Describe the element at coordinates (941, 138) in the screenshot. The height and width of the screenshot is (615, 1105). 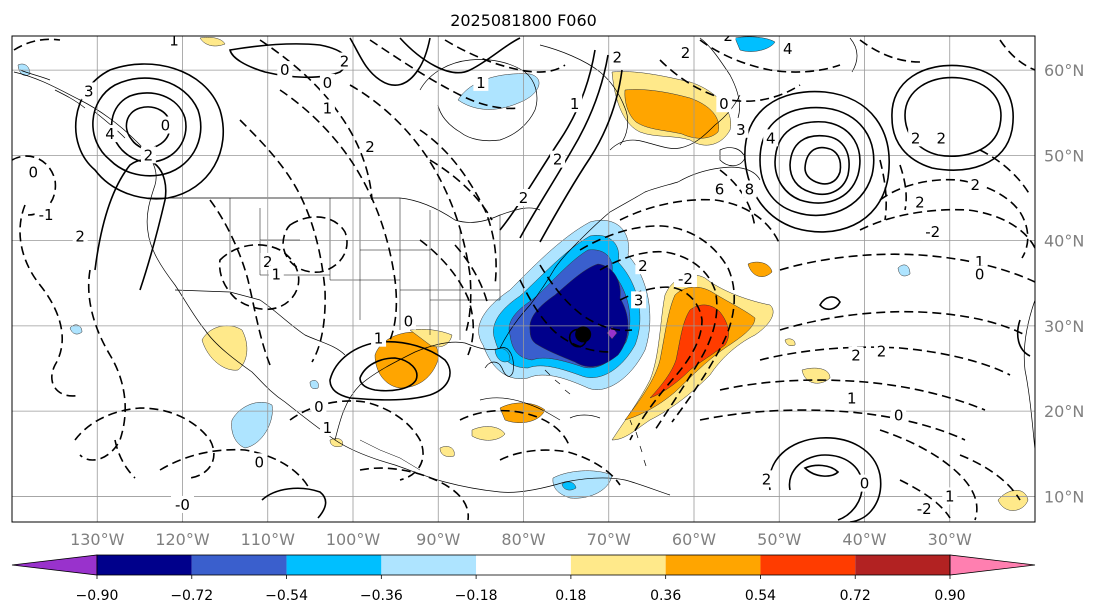
I see `contour-label-39: 2` at that location.